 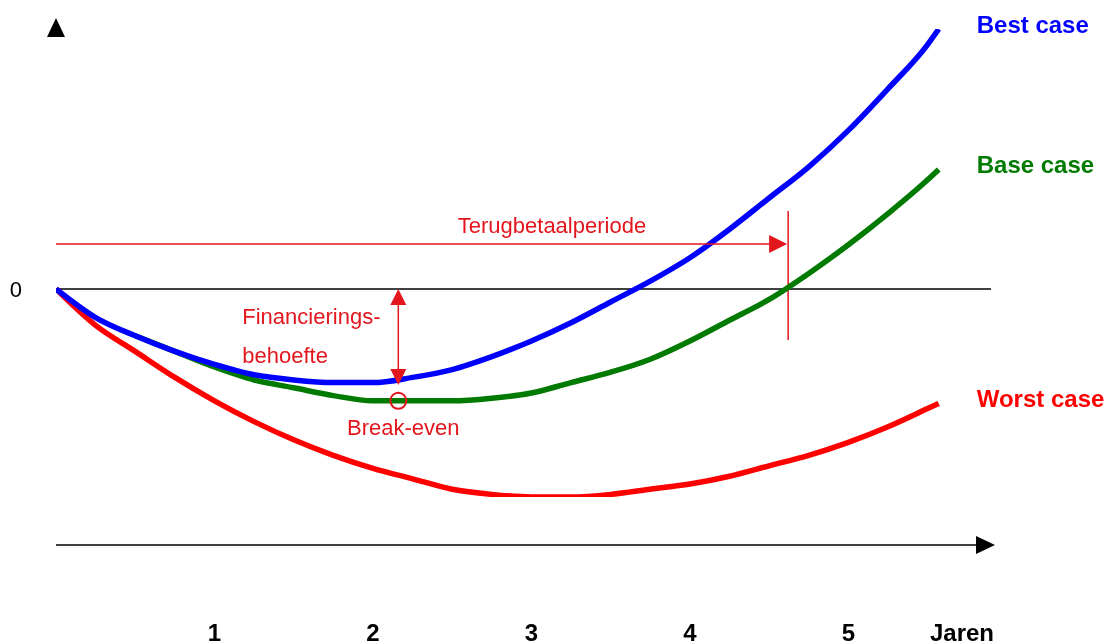 What do you see at coordinates (690, 630) in the screenshot?
I see `x-tick-label: 4` at bounding box center [690, 630].